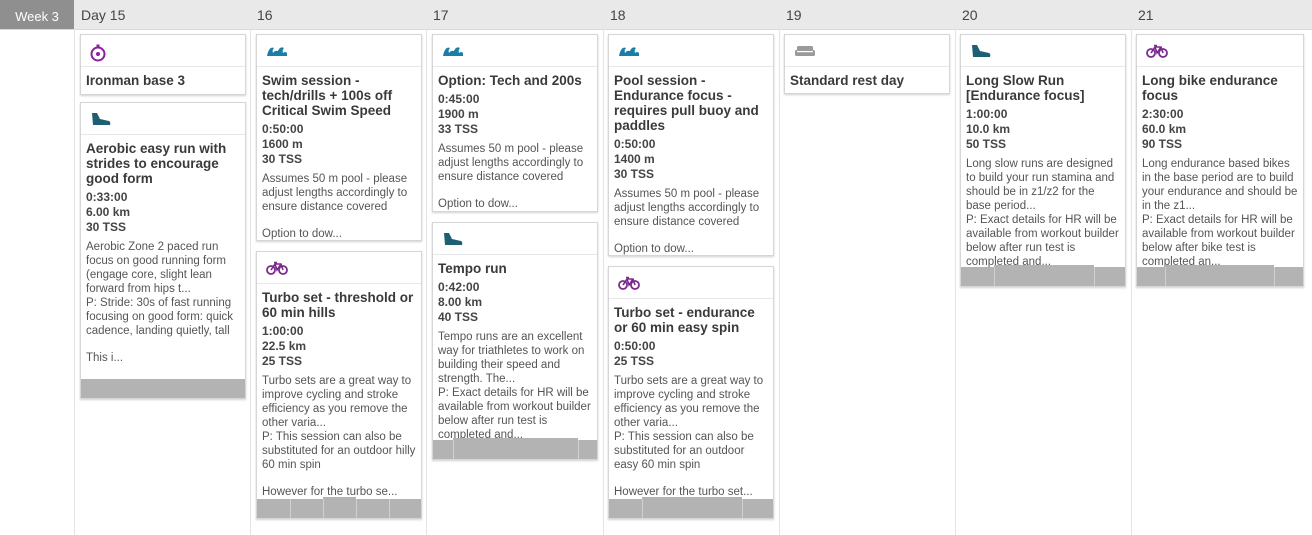 The height and width of the screenshot is (535, 1312). Describe the element at coordinates (804, 51) in the screenshot. I see `couch-icon` at that location.